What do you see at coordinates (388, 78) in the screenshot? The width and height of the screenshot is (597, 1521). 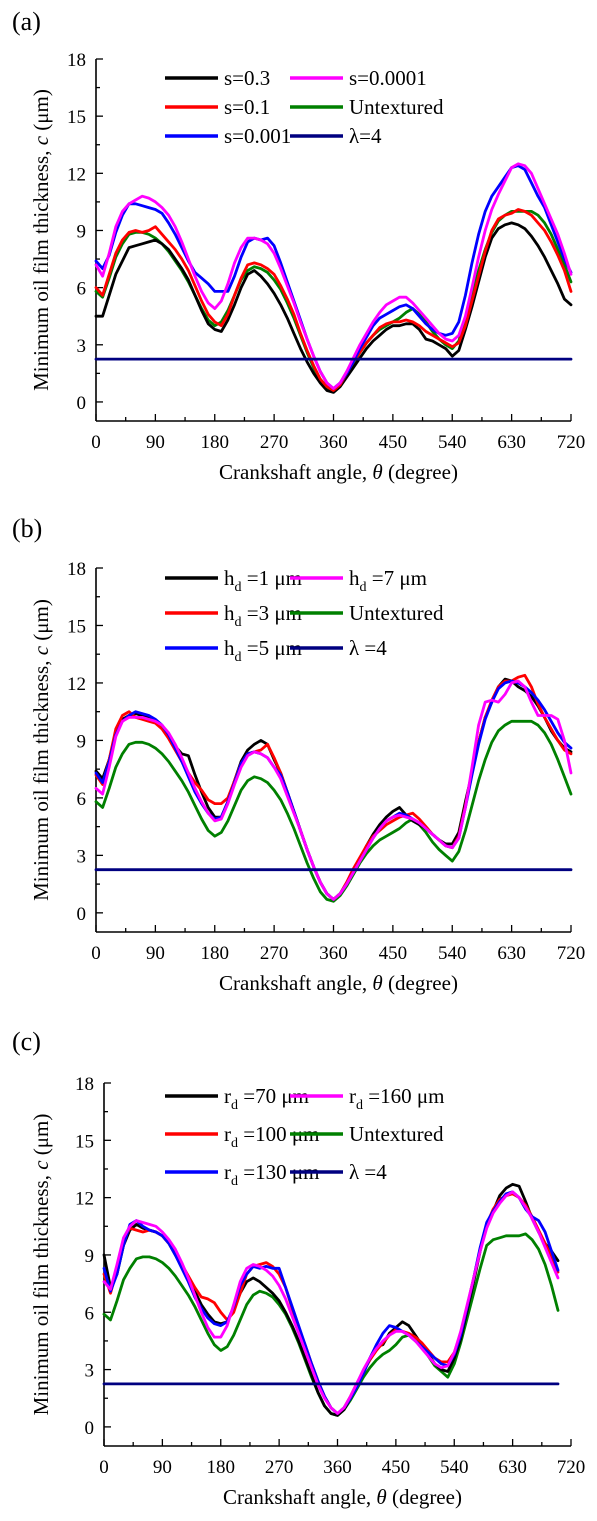 I see `legend-label: s=0.0001` at bounding box center [388, 78].